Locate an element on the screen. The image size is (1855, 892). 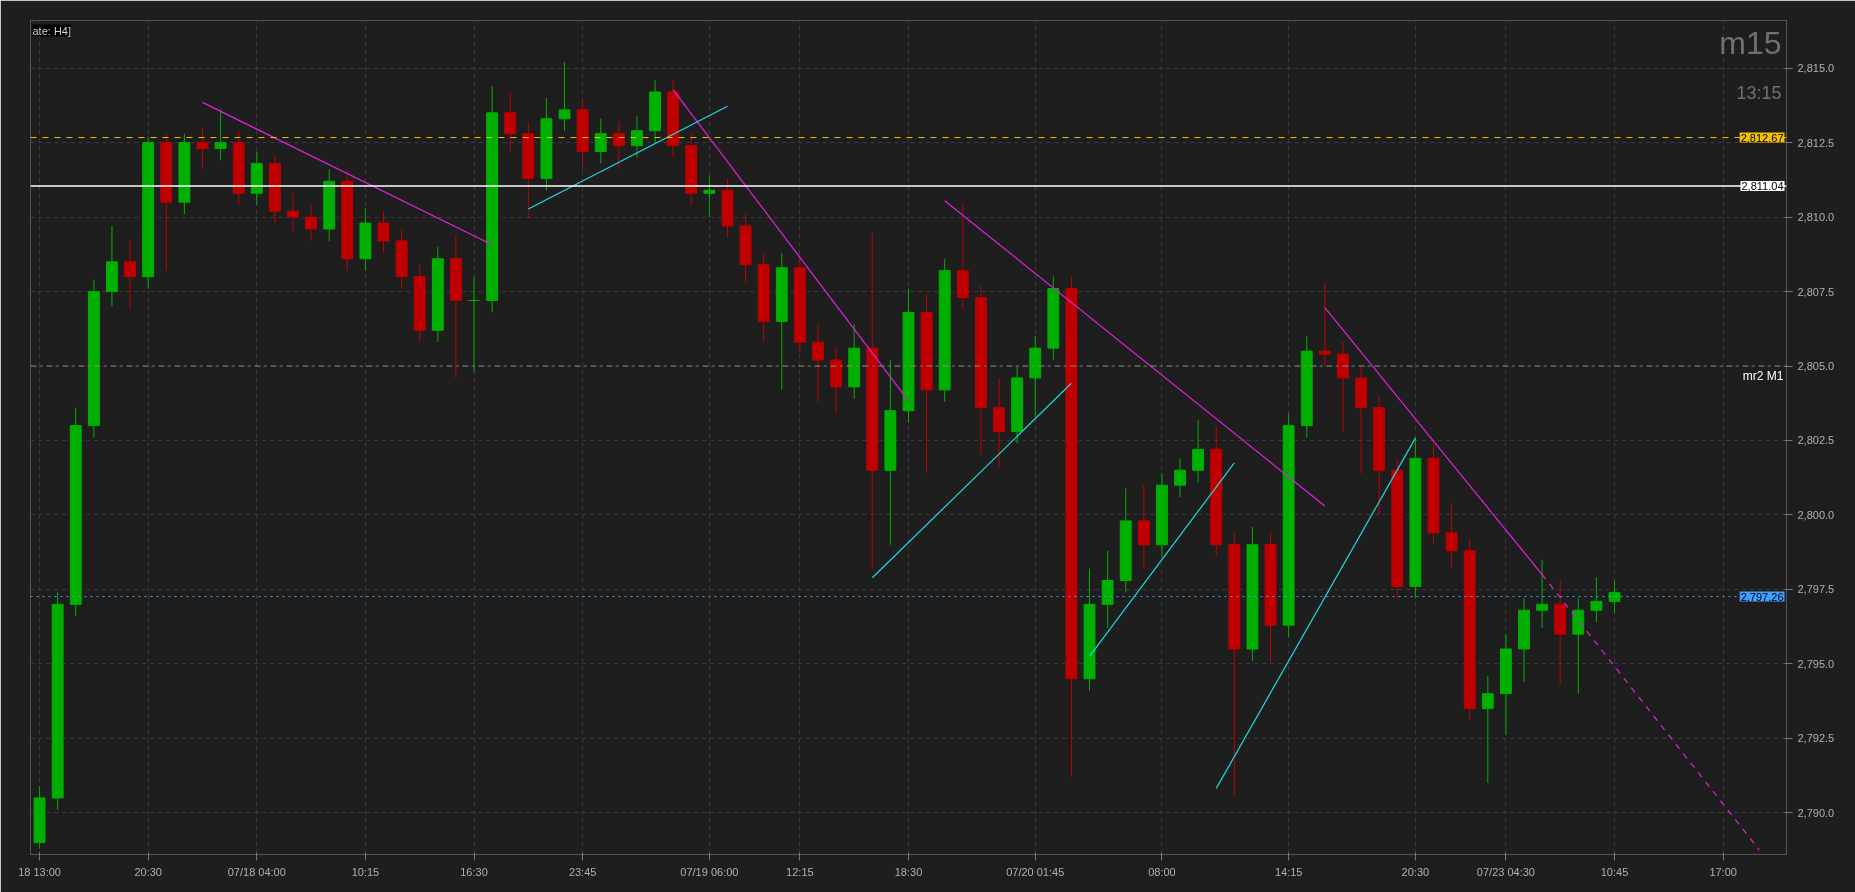
x-tick-label: 10:45 is located at coordinates (1614, 871).